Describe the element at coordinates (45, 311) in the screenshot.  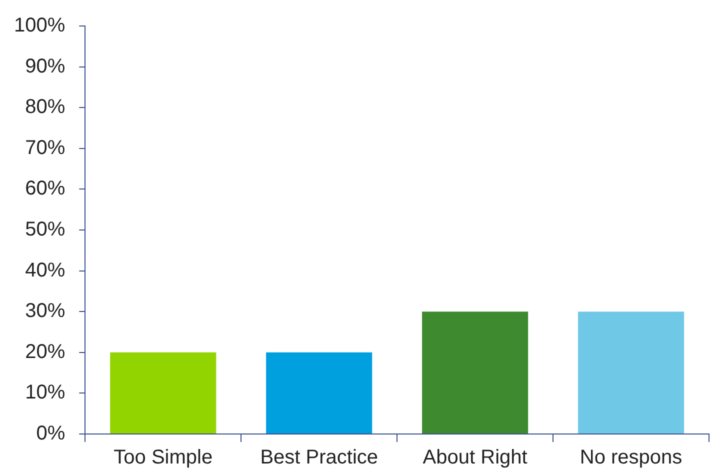
I see `y-tick-label: 30%` at that location.